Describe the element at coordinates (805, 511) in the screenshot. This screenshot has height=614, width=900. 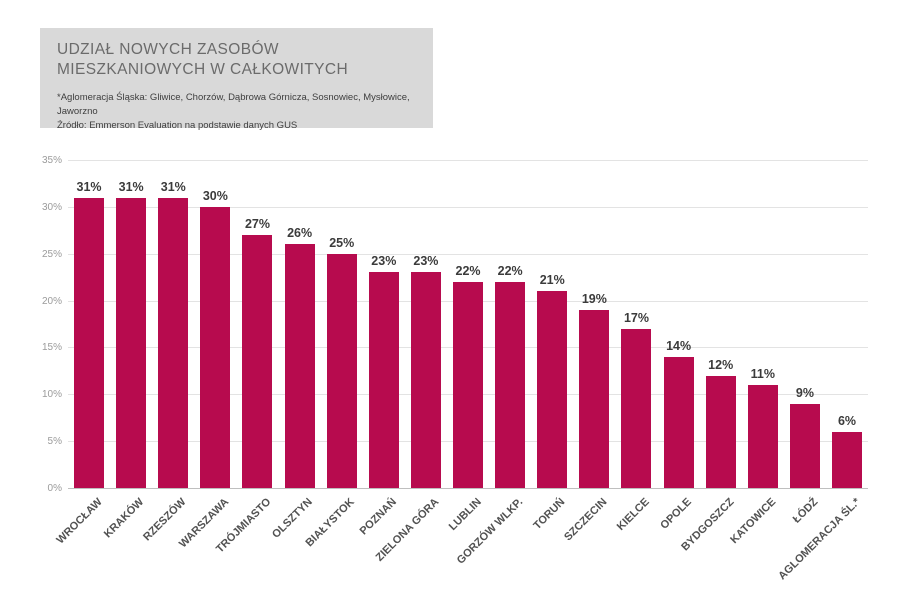
I see `x-category-label: ŁÓDŹ` at that location.